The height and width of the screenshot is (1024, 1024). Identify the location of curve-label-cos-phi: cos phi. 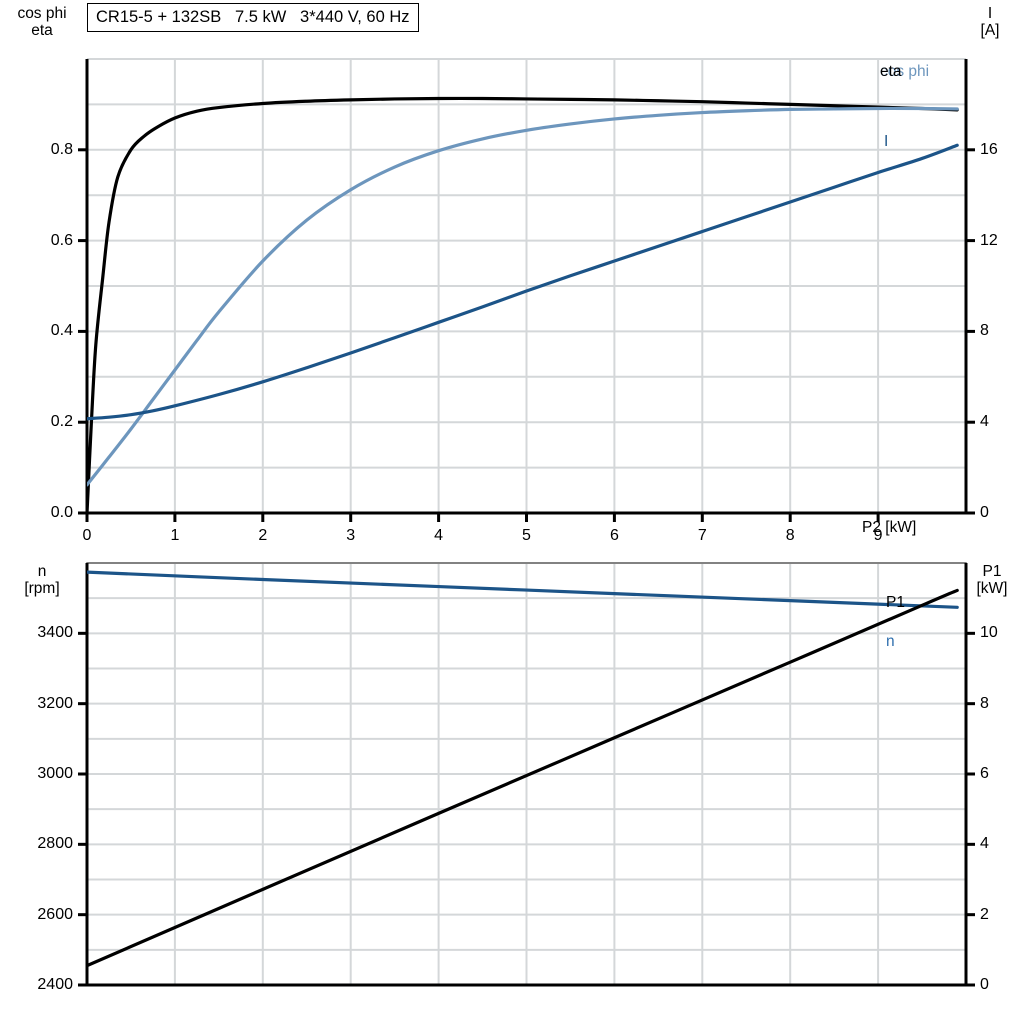
(905, 71).